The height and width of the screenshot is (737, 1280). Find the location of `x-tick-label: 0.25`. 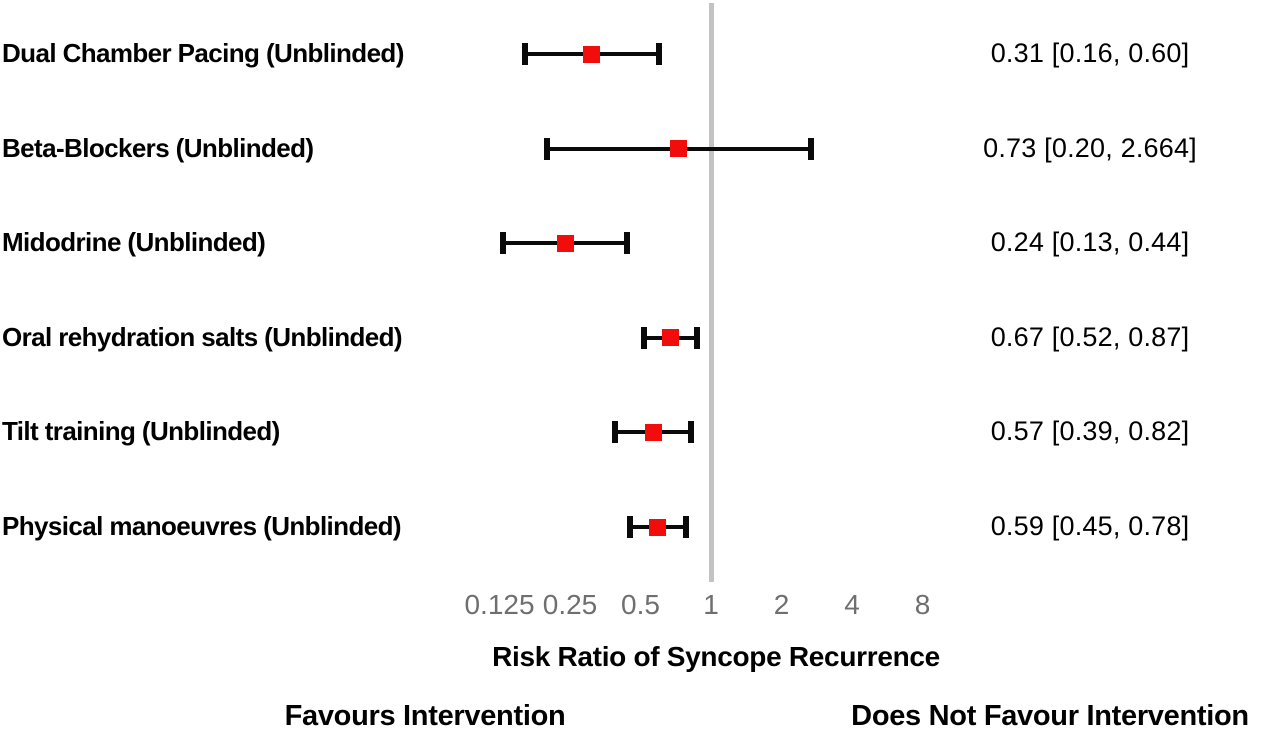

x-tick-label: 0.25 is located at coordinates (570, 604).